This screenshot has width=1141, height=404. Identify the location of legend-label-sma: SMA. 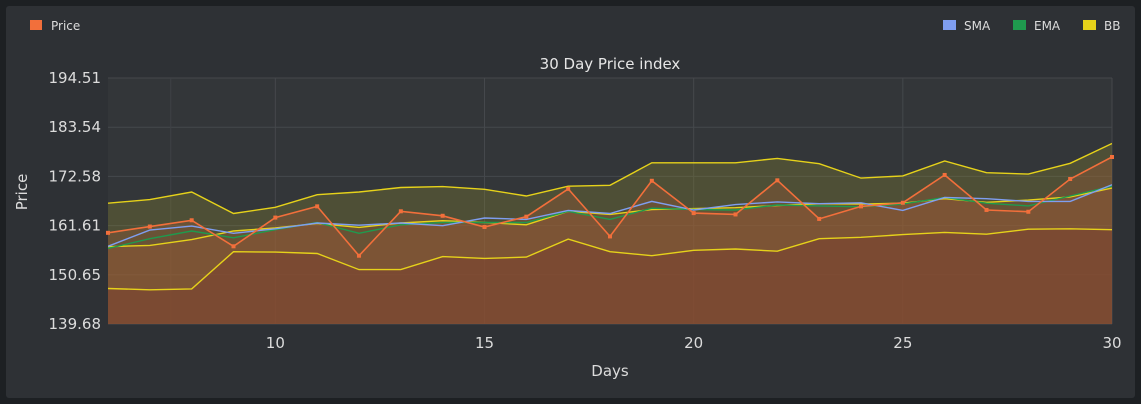
(977, 26).